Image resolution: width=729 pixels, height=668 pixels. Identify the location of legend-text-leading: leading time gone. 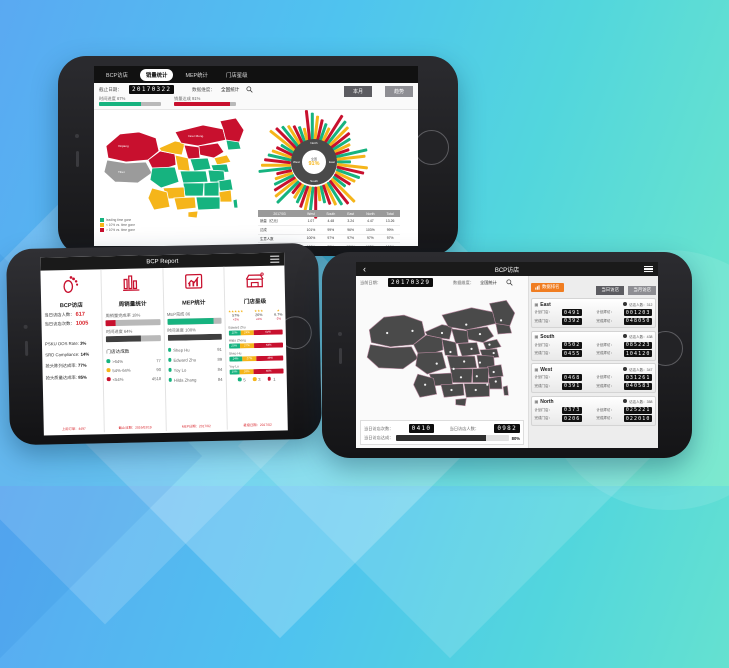
(118, 220).